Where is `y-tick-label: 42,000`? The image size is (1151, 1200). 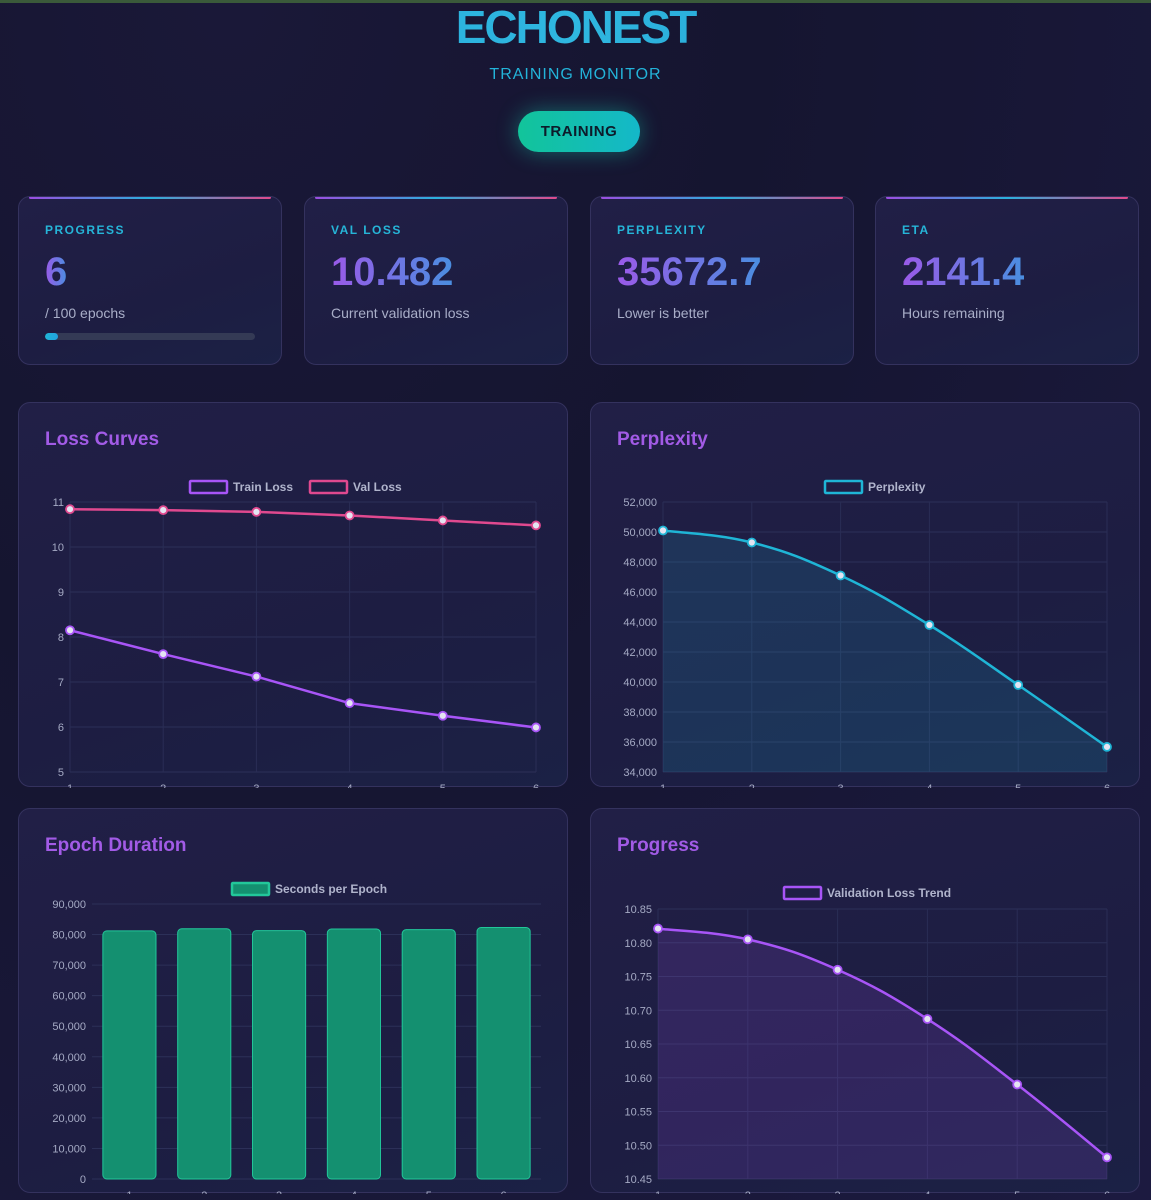
y-tick-label: 42,000 is located at coordinates (640, 653).